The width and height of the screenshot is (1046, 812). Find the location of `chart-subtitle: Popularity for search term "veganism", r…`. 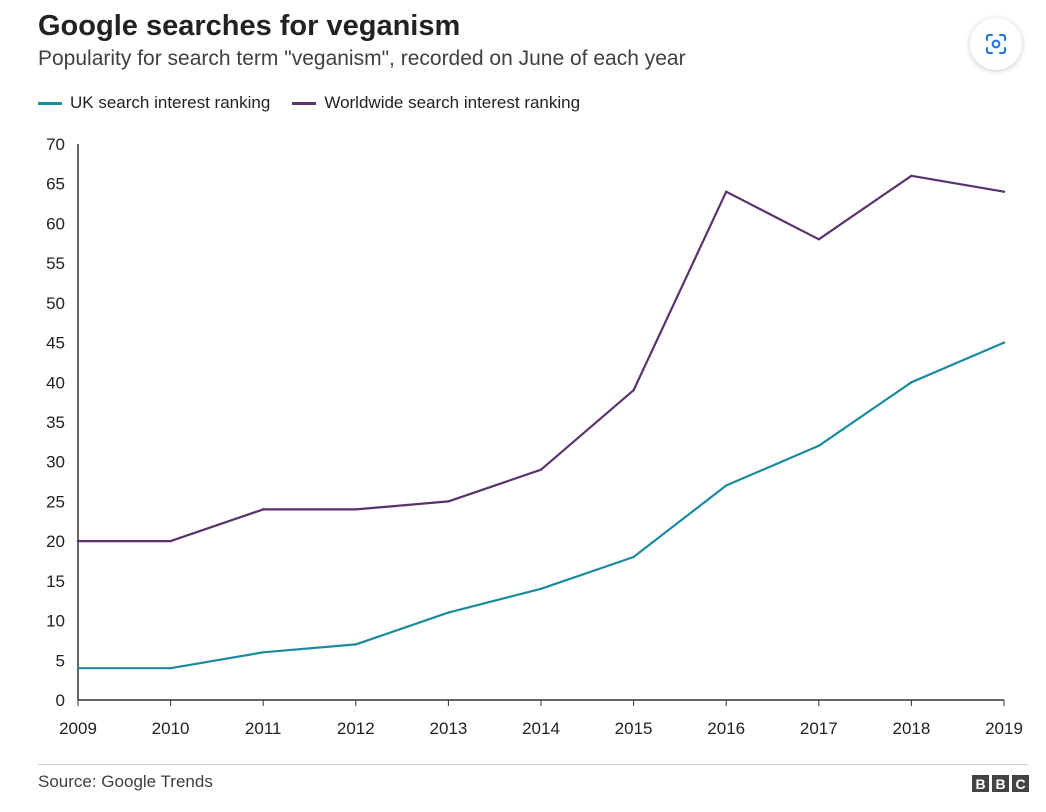

chart-subtitle: Popularity for search term "veganism", r… is located at coordinates (362, 58).